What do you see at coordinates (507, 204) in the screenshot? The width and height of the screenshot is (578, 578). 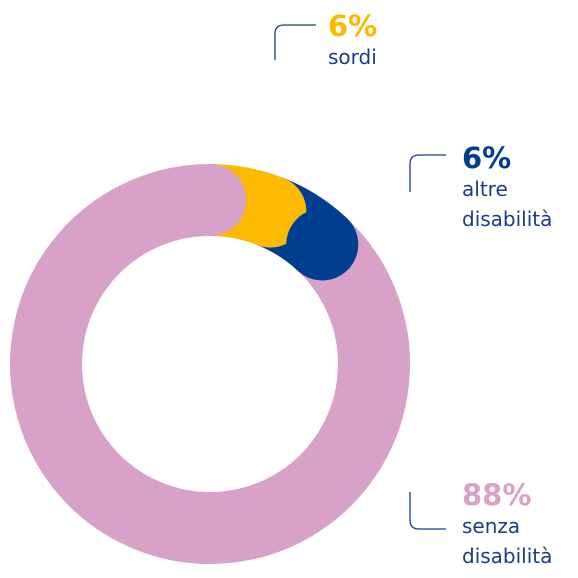 I see `category-label: altre disabilità` at bounding box center [507, 204].